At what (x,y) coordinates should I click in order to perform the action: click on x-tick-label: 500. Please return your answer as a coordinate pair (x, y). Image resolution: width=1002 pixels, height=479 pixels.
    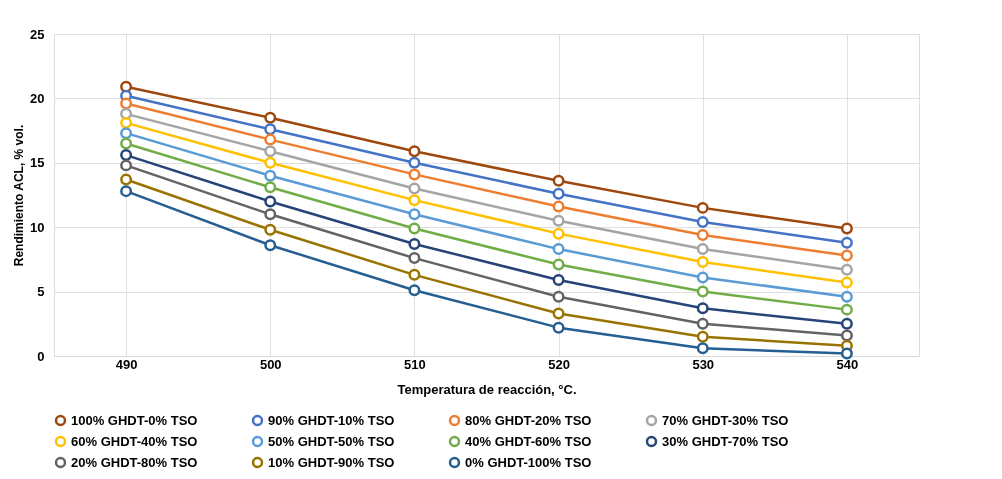
    Looking at the image, I should click on (270, 364).